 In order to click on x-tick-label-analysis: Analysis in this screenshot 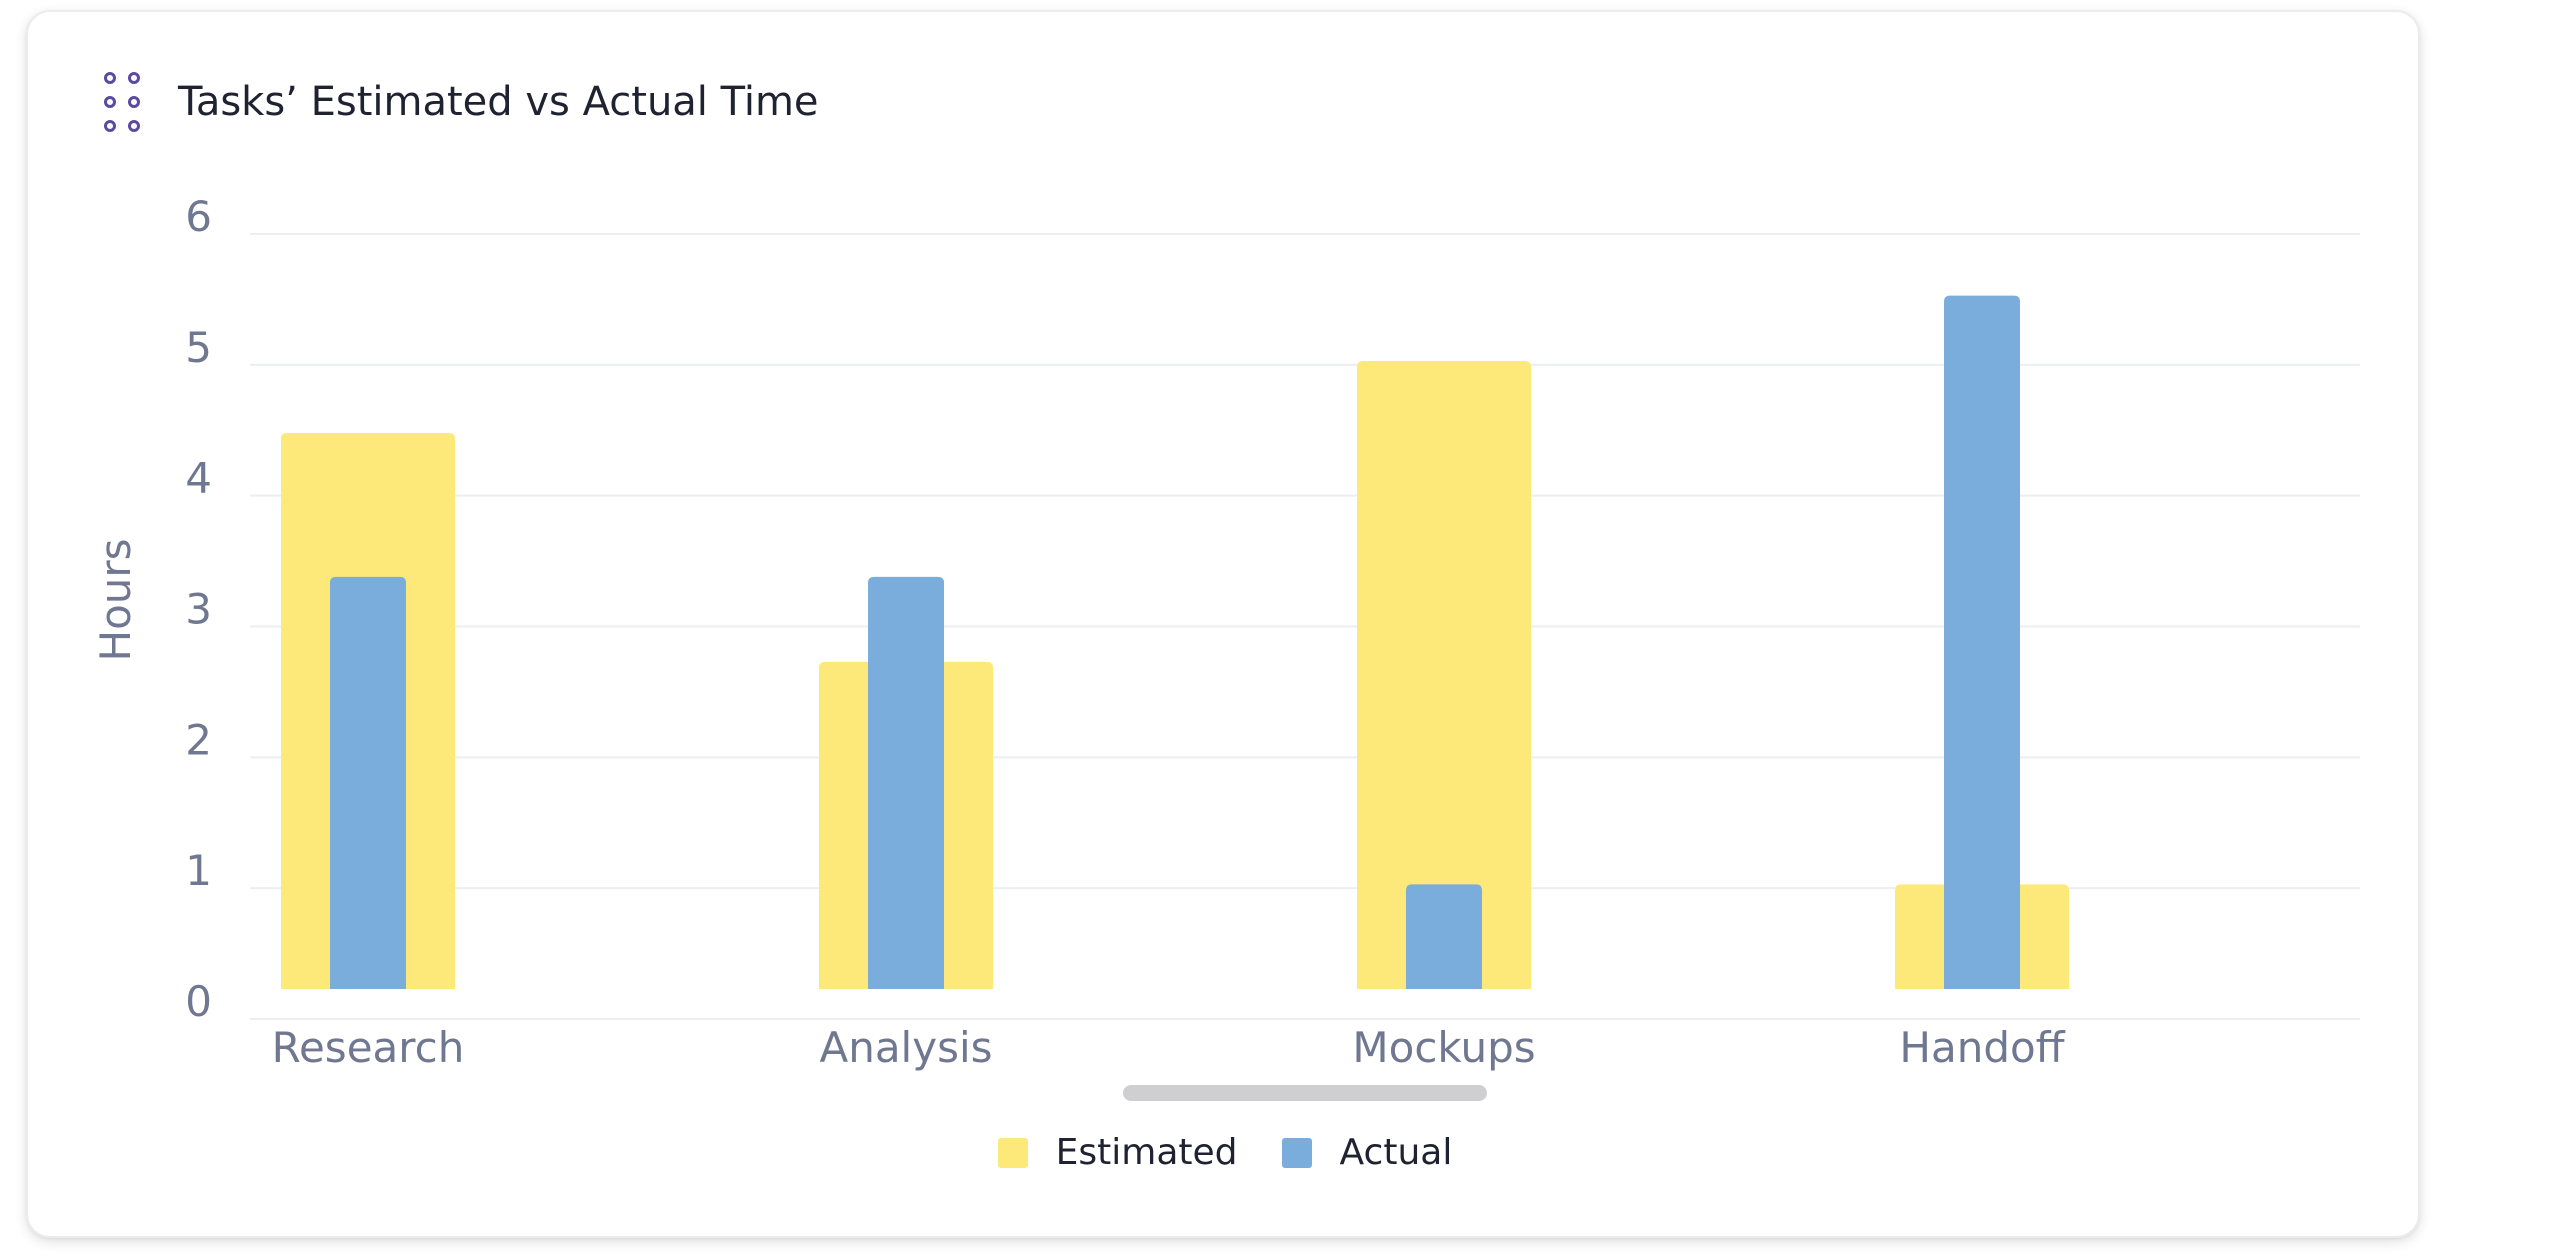, I will do `click(905, 1047)`.